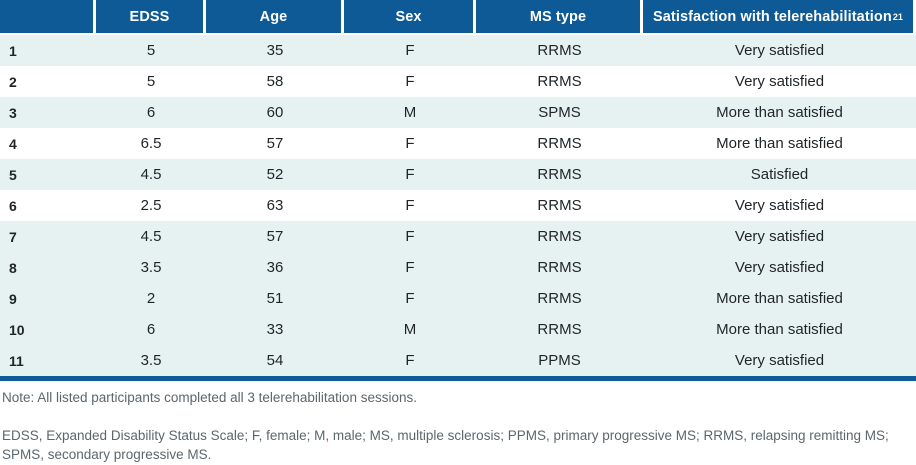 Image resolution: width=916 pixels, height=465 pixels. What do you see at coordinates (558, 16) in the screenshot?
I see `header-cell-ms-type: MS type` at bounding box center [558, 16].